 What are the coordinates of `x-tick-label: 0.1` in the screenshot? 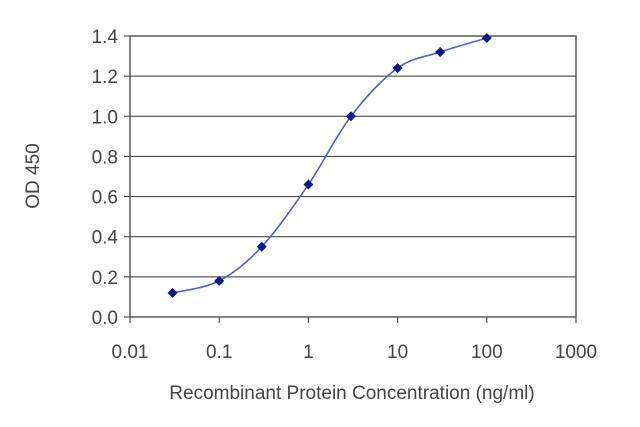 It's located at (219, 352).